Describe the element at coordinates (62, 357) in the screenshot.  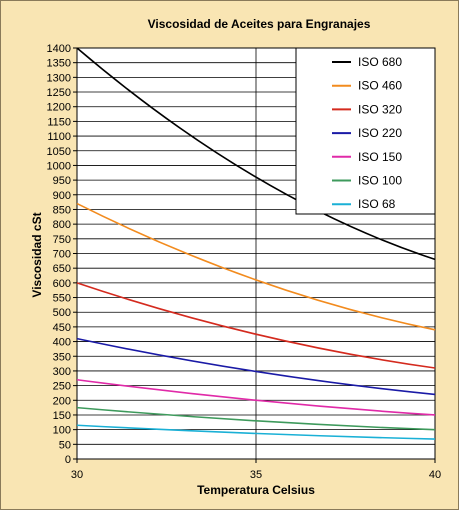
I see `y-tick-label: 350` at that location.